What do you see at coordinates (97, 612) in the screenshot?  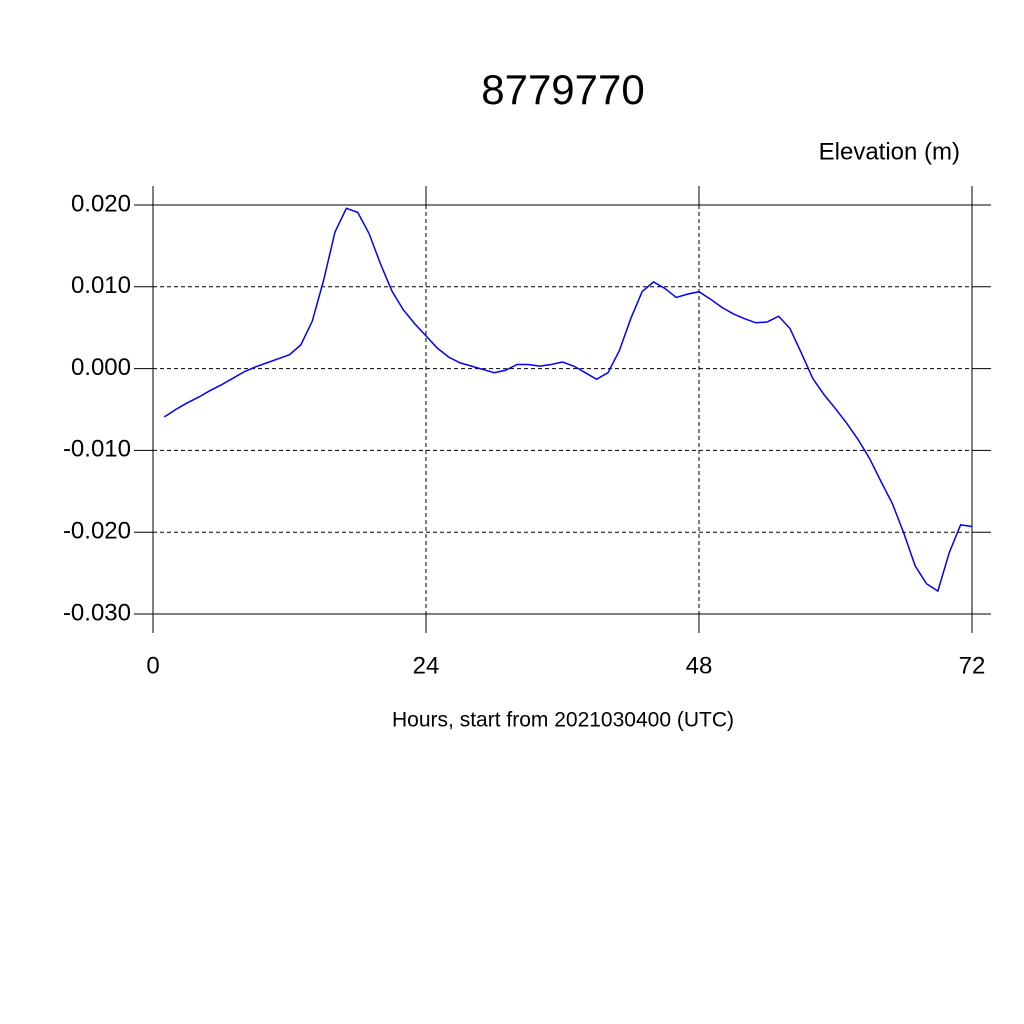 I see `y-tick-label: -0.030` at bounding box center [97, 612].